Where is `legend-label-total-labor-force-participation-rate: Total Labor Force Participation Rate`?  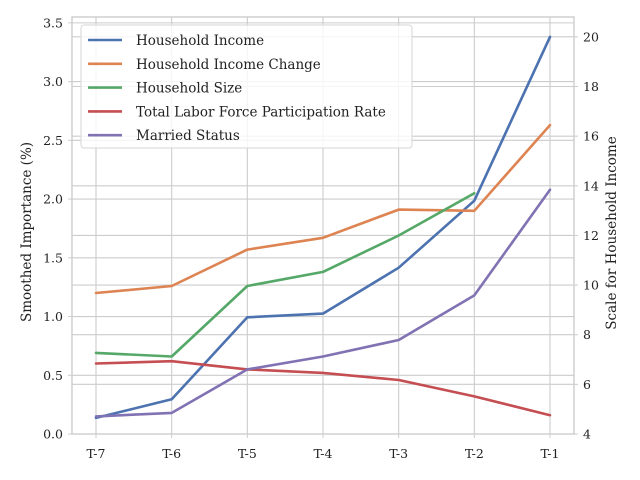 legend-label-total-labor-force-participation-rate: Total Labor Force Participation Rate is located at coordinates (261, 112).